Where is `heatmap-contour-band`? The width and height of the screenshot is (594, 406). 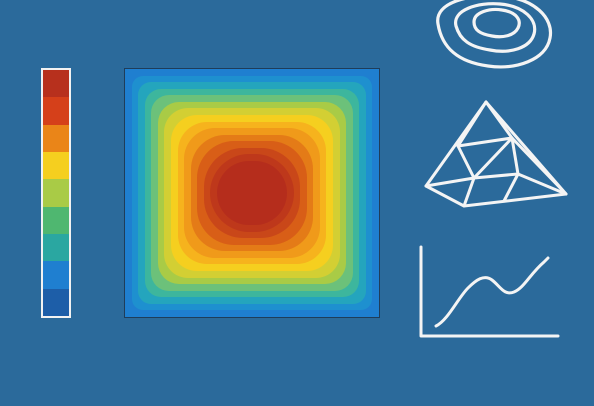 heatmap-contour-band is located at coordinates (252, 193).